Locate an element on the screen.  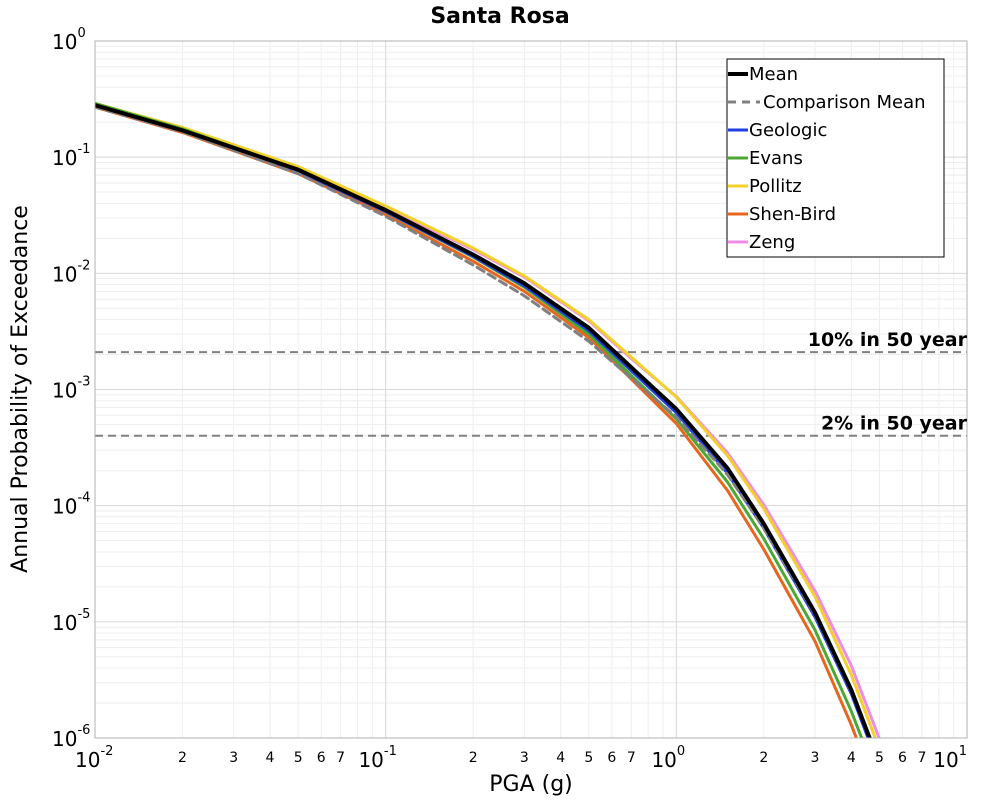
x-tick-label: 10⁻¹ is located at coordinates (377, 758).